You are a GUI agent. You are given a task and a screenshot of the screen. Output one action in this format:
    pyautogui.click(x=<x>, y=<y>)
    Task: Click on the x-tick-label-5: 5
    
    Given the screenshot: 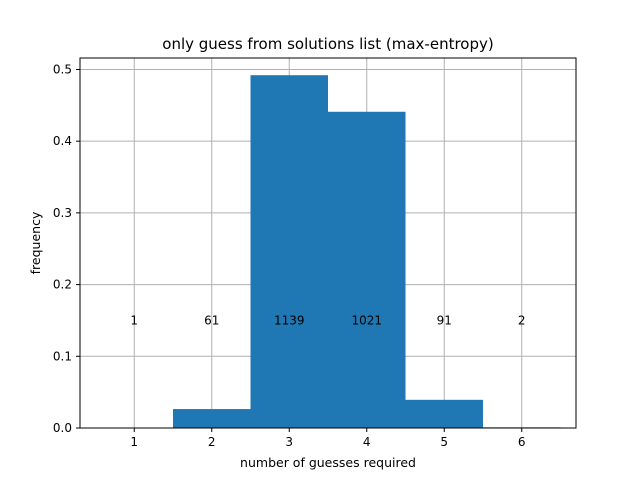 What is the action you would take?
    pyautogui.click(x=444, y=442)
    